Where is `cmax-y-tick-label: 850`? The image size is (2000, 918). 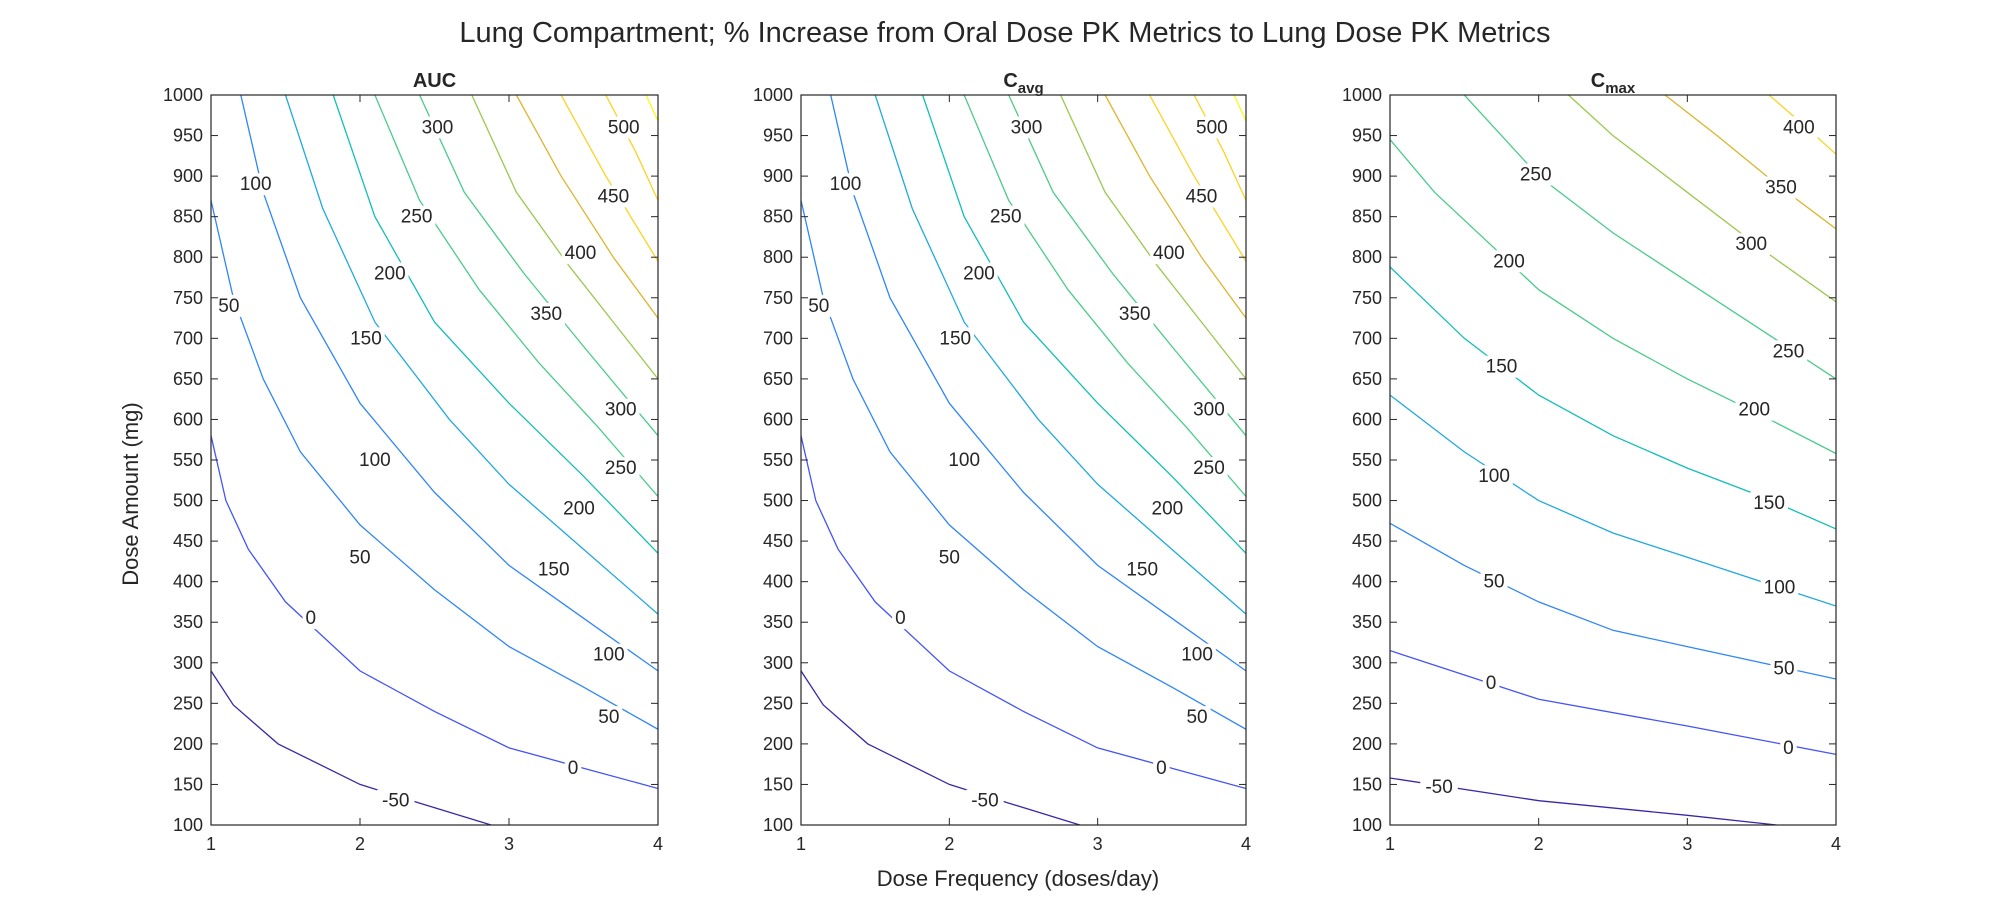
cmax-y-tick-label: 850 is located at coordinates (1367, 217).